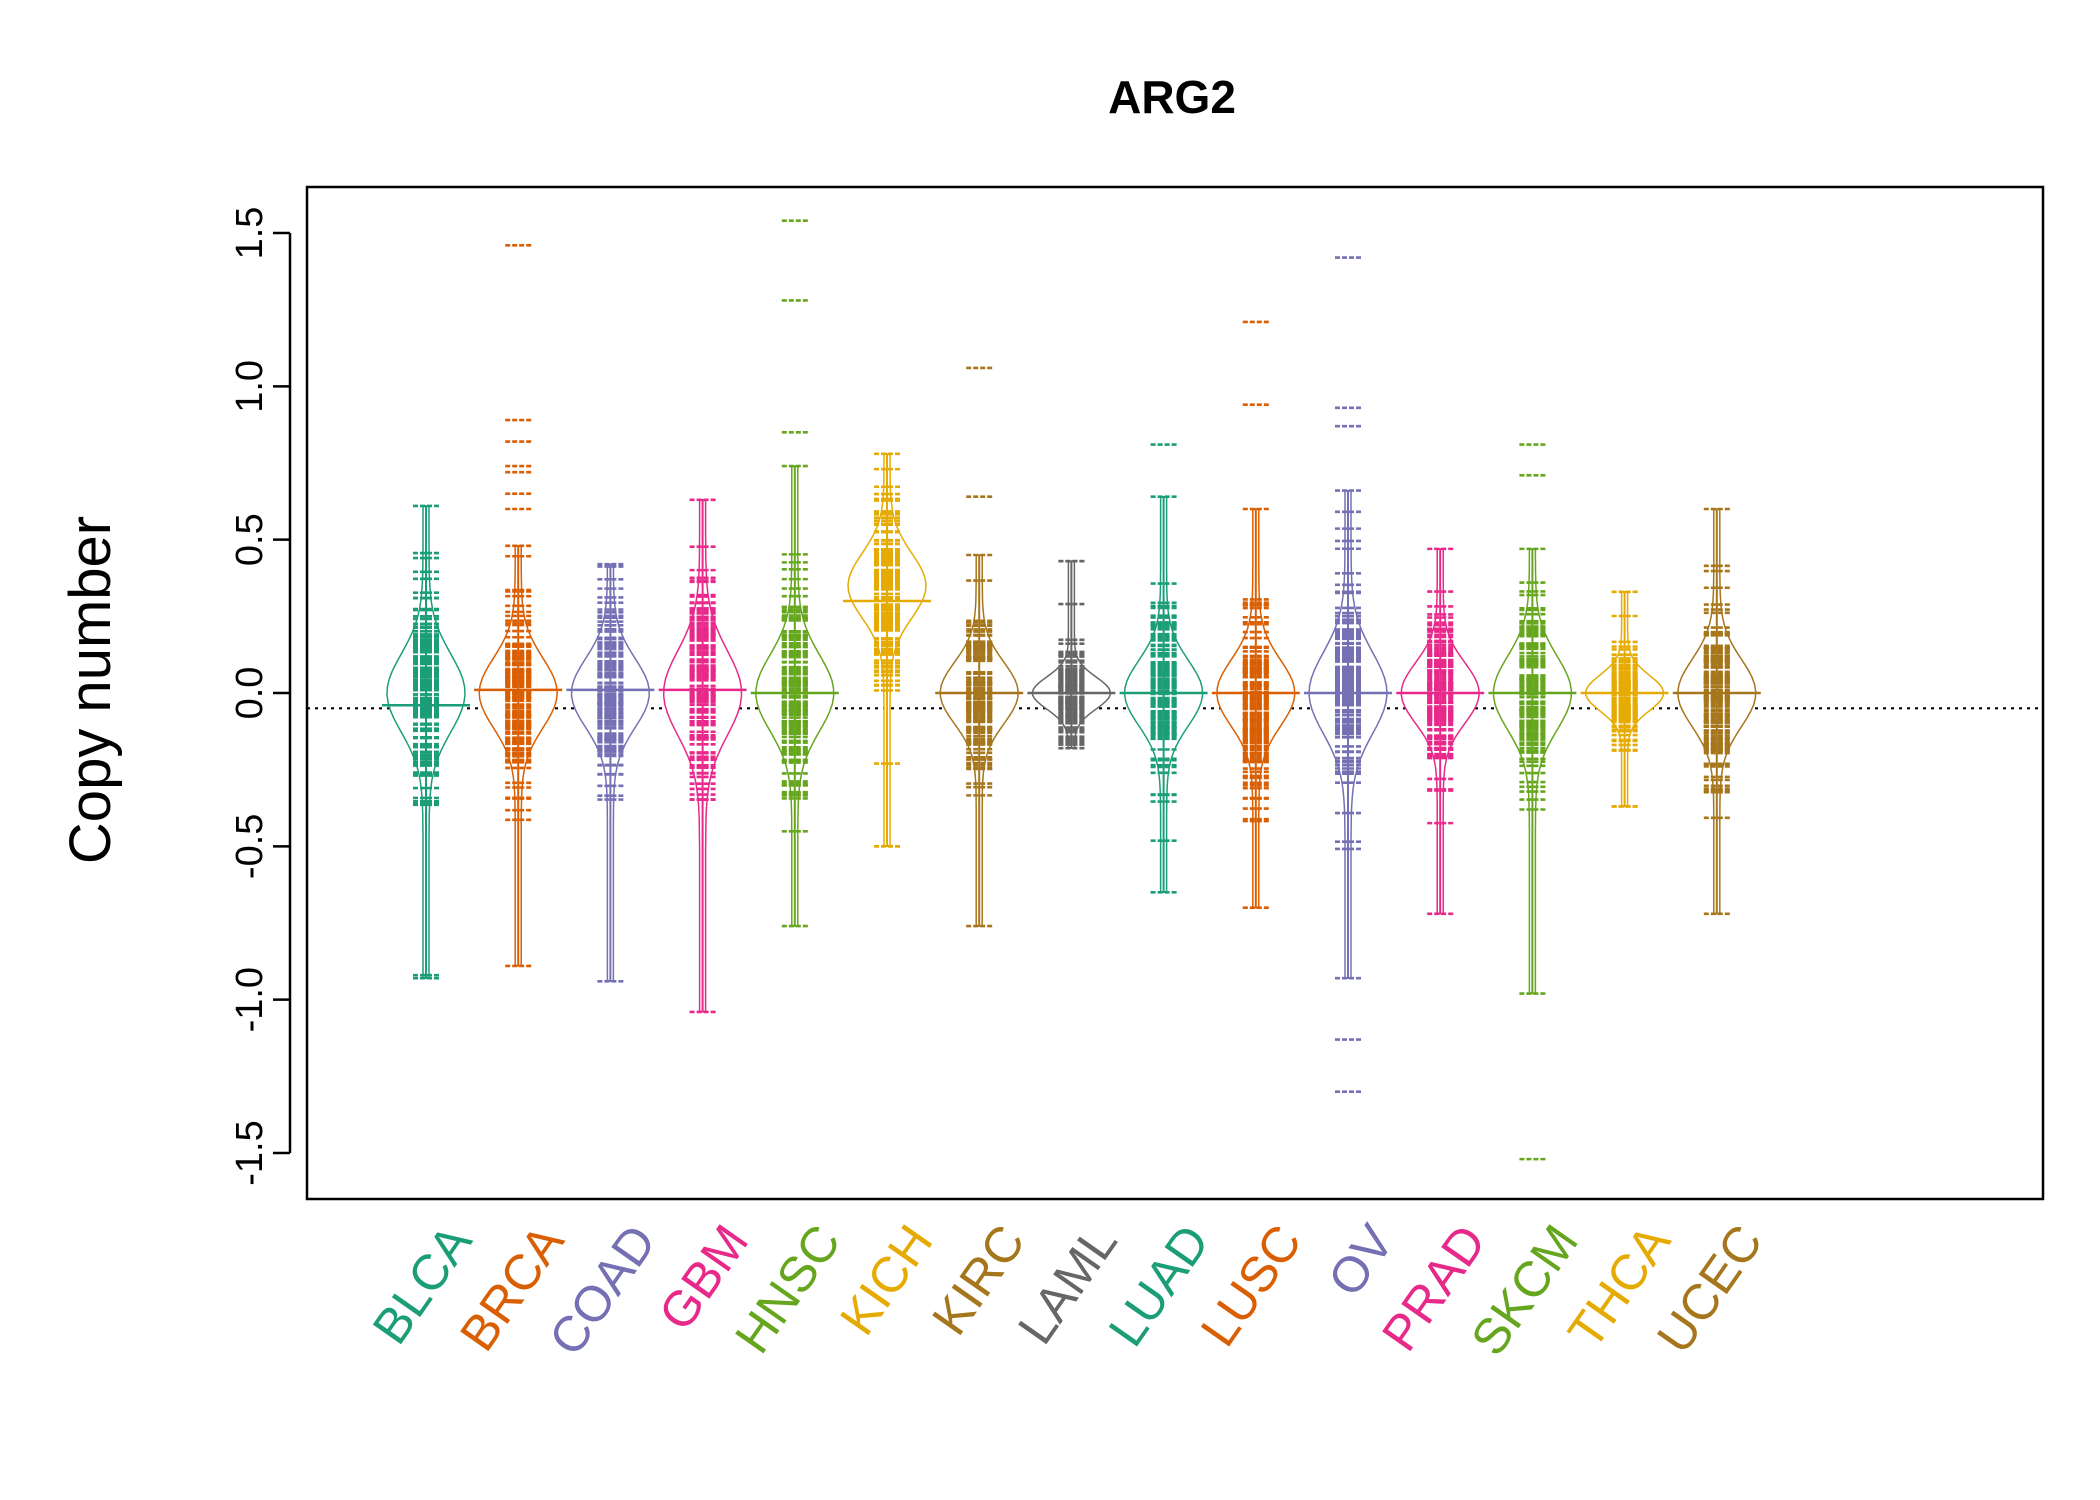  What do you see at coordinates (886, 1280) in the screenshot?
I see `x-category-label: KICH` at bounding box center [886, 1280].